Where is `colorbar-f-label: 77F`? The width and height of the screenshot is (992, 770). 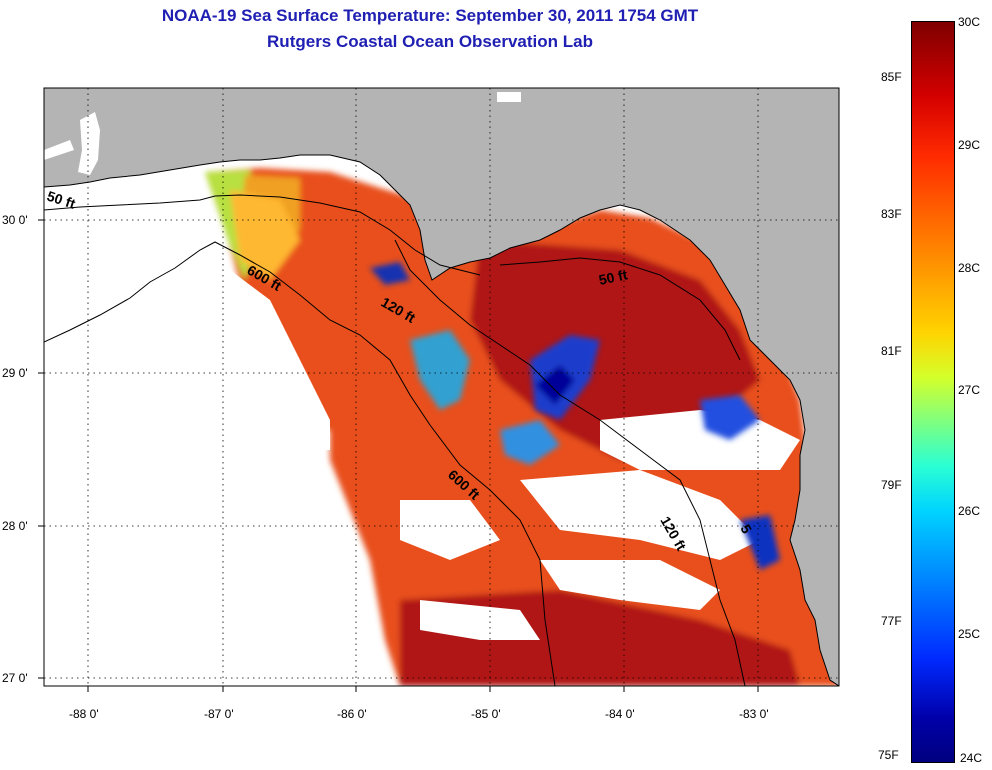
colorbar-f-label: 77F is located at coordinates (891, 621).